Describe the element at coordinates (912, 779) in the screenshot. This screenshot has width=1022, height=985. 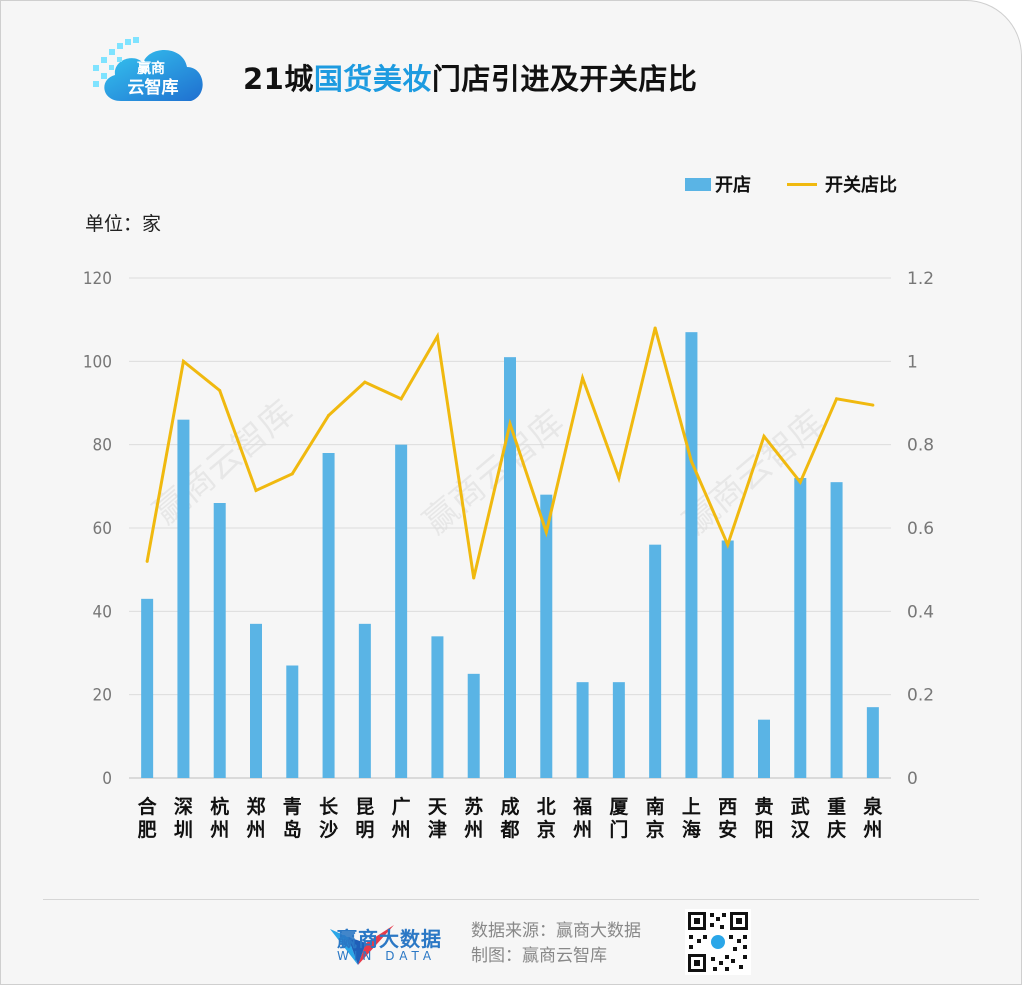
I see `y-right-tick-label: 0` at that location.